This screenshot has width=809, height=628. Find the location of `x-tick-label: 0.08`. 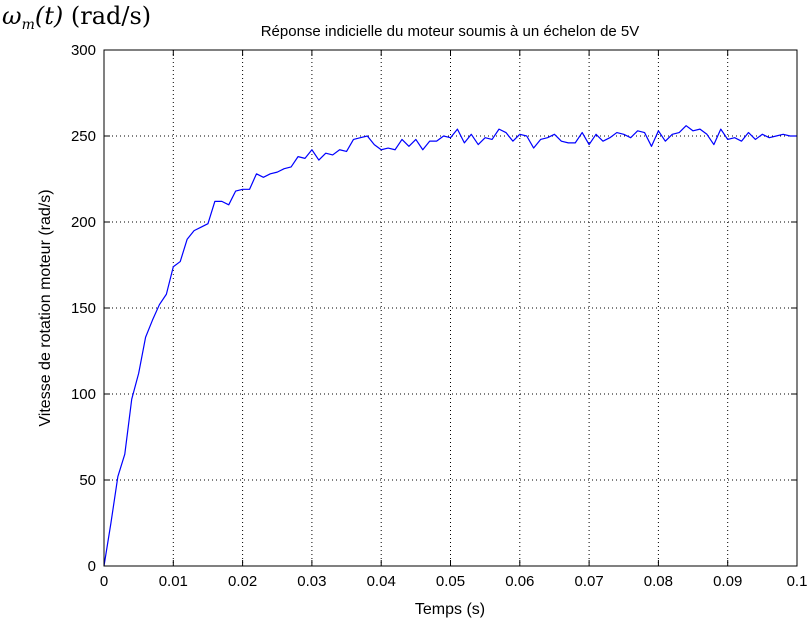

x-tick-label: 0.08 is located at coordinates (658, 581).